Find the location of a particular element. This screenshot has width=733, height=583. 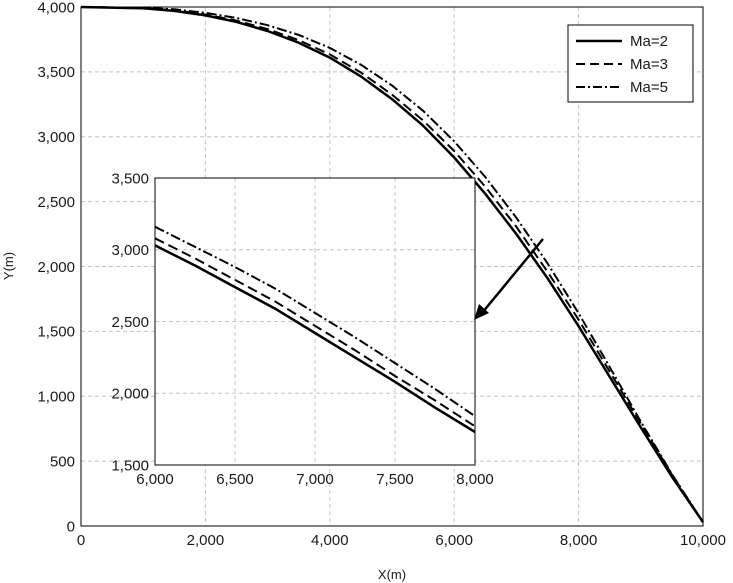

inset-y-tick-labels: 1,500 2,000 2,500 3,000 3,500 is located at coordinates (130, 322).